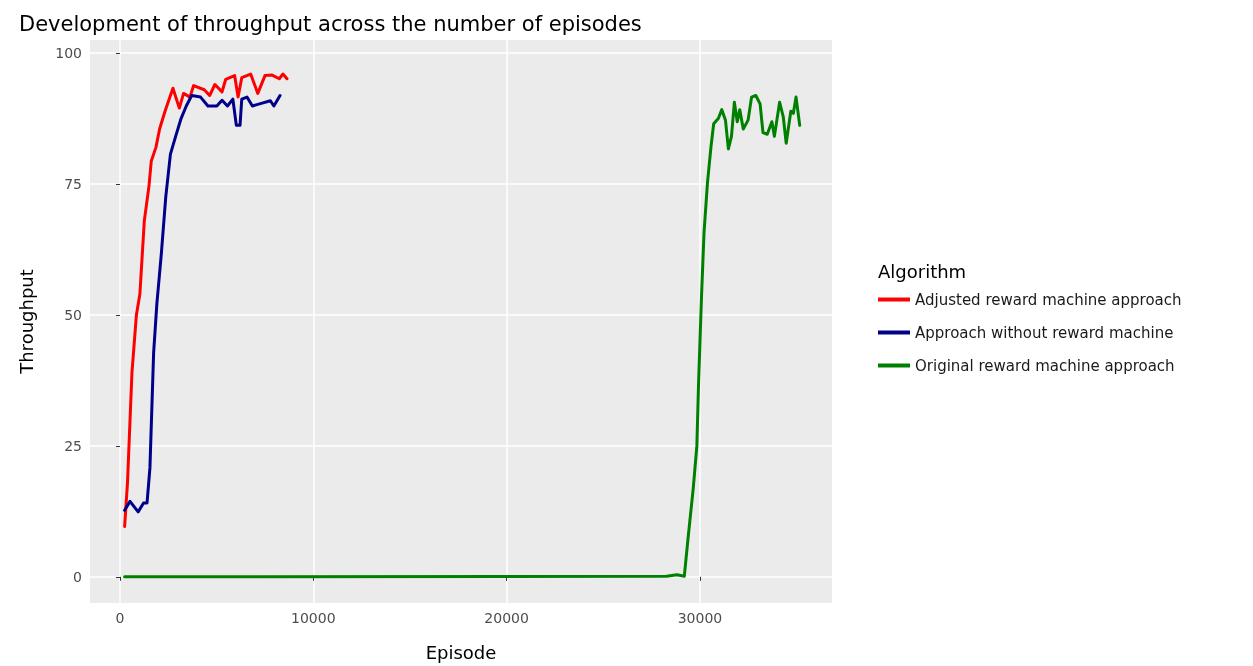  What do you see at coordinates (506, 618) in the screenshot?
I see `x-tick-label: 20000` at bounding box center [506, 618].